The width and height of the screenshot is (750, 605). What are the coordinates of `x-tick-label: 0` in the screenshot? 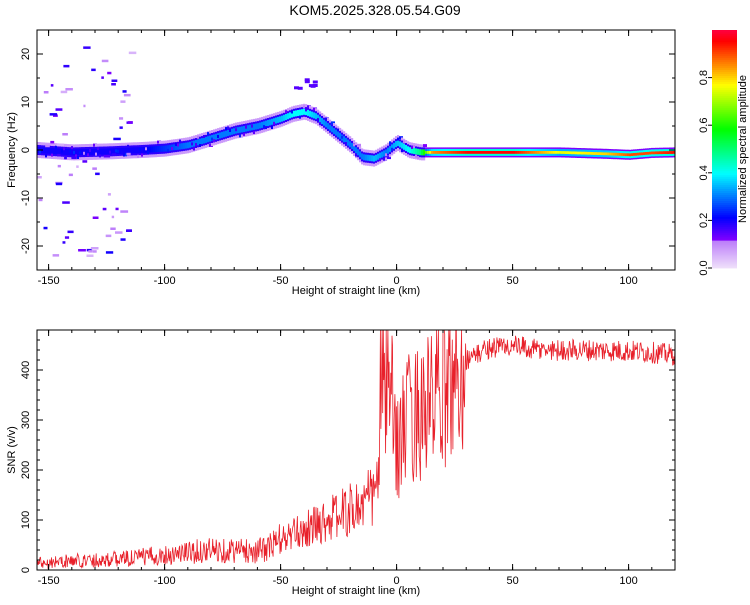 It's located at (397, 581).